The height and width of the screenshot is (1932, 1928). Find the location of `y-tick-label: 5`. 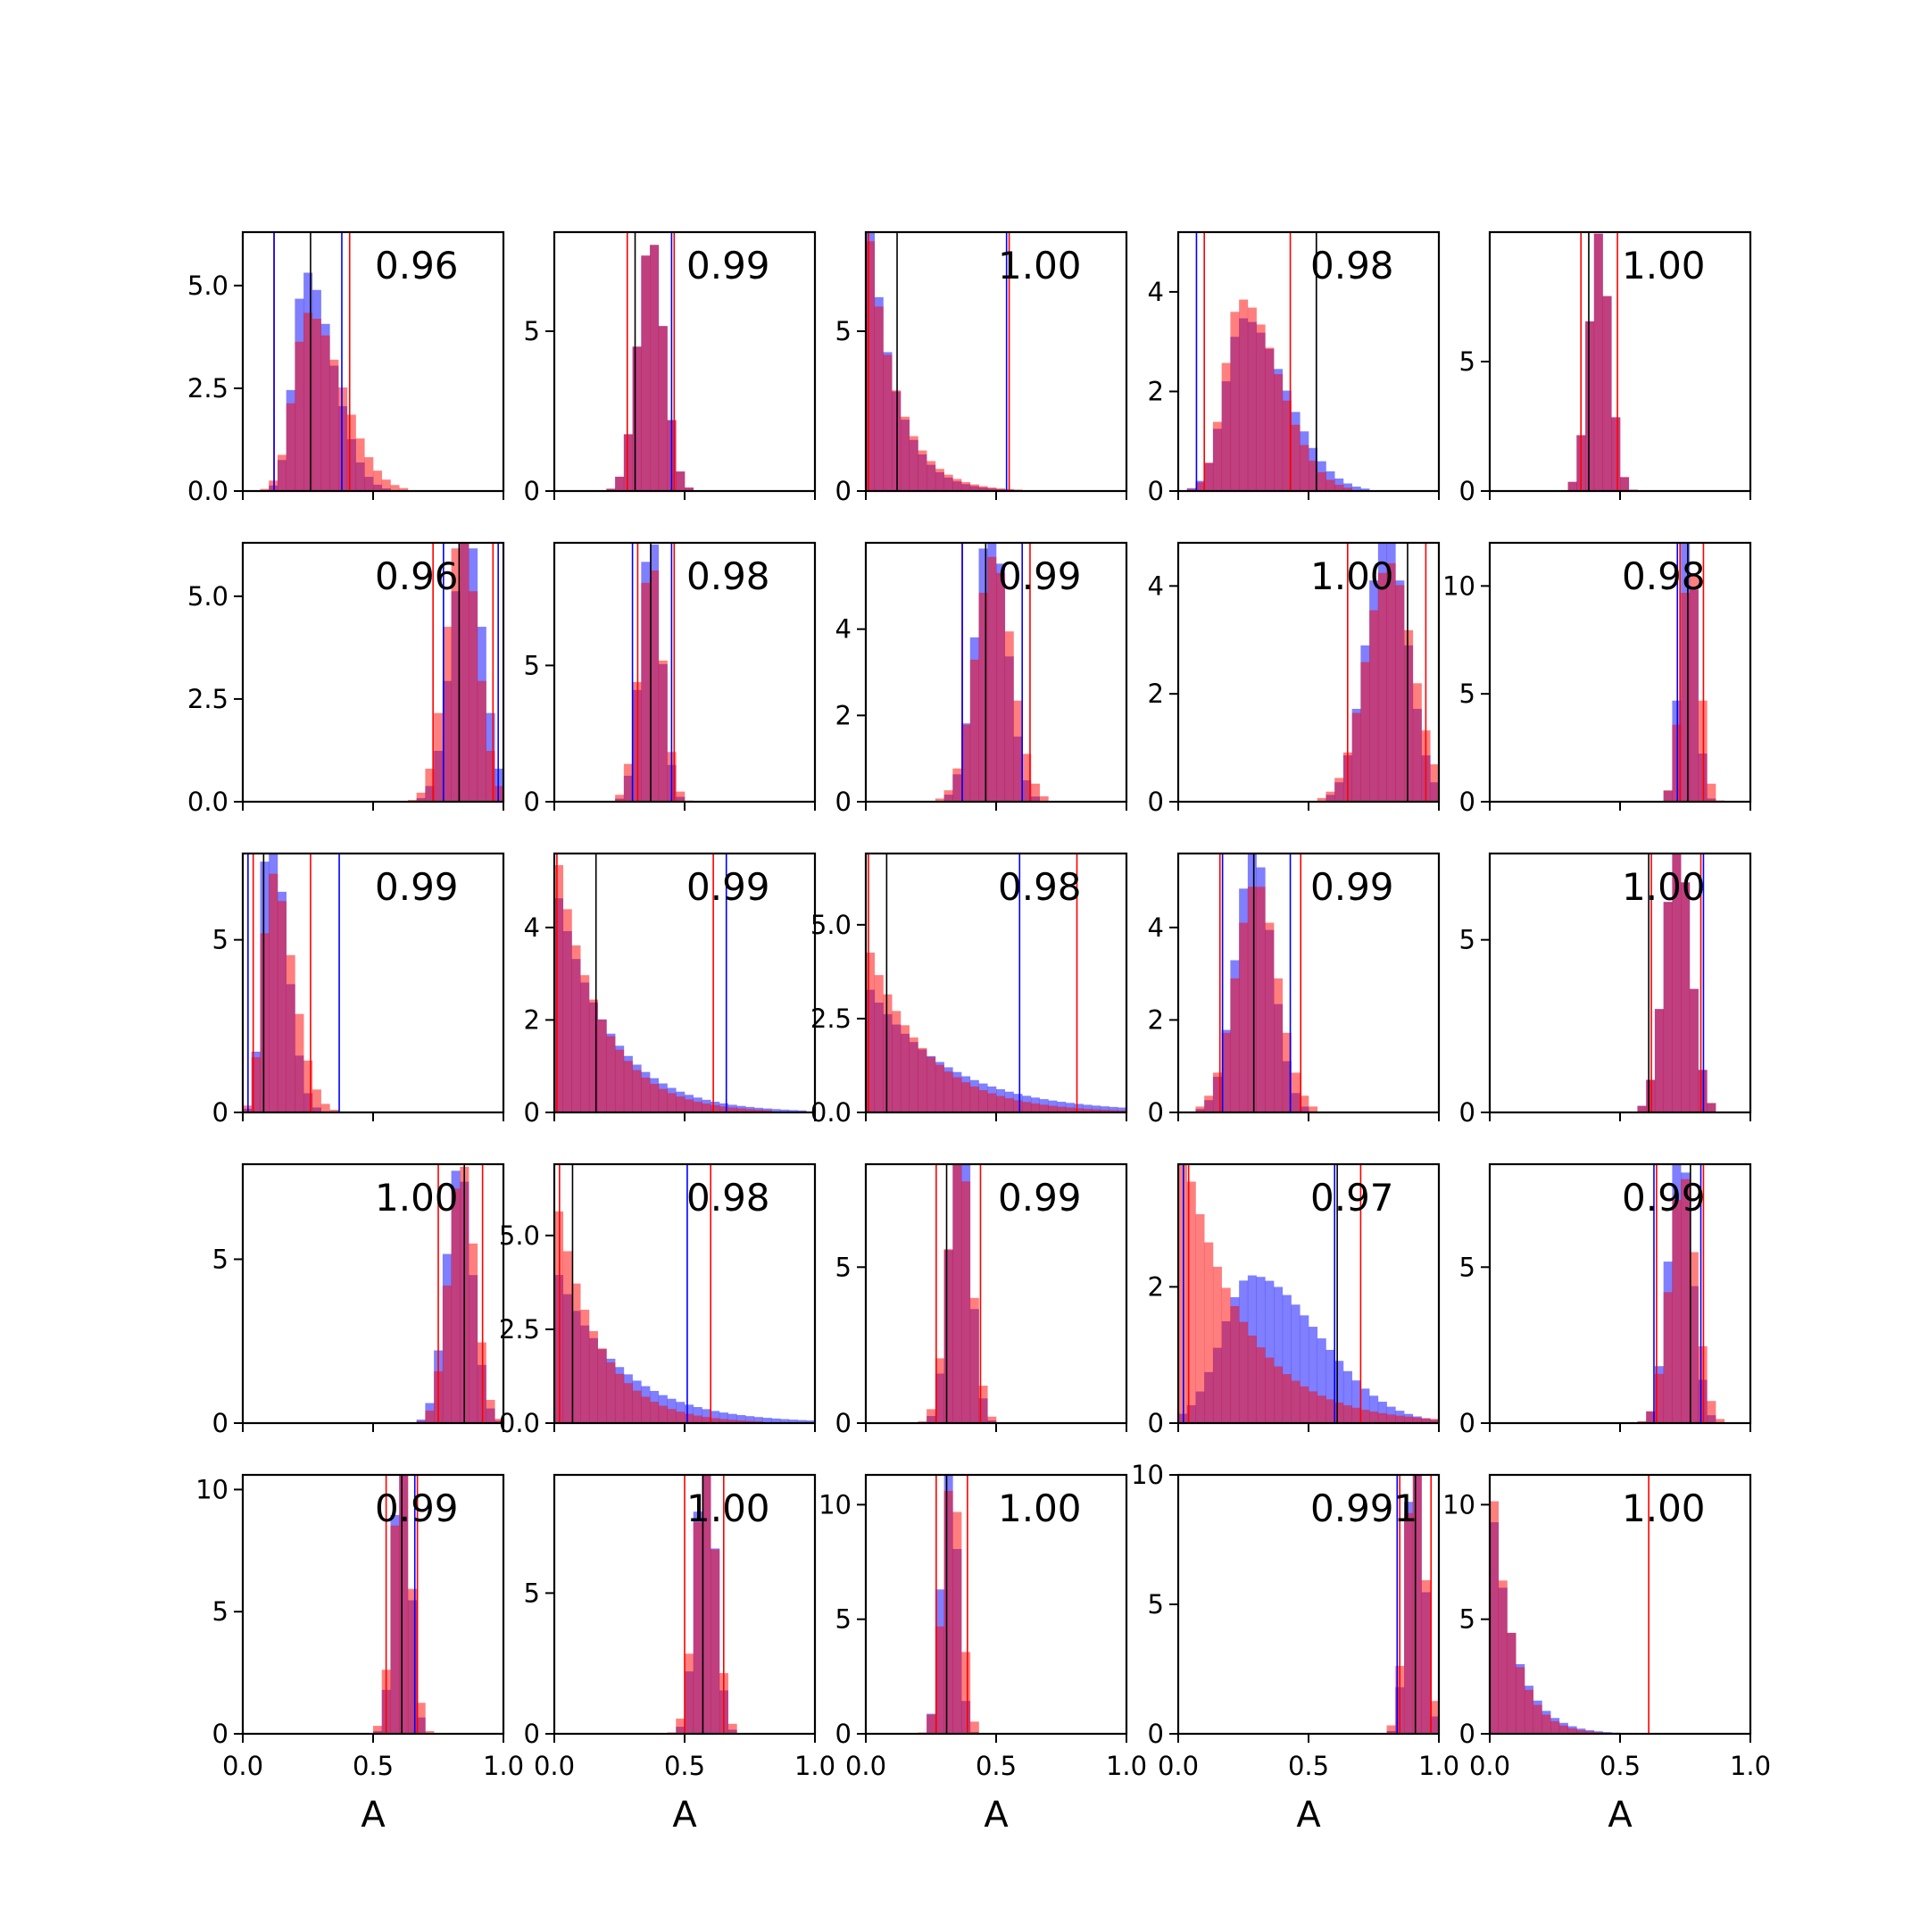

y-tick-label: 5 is located at coordinates (1467, 694).